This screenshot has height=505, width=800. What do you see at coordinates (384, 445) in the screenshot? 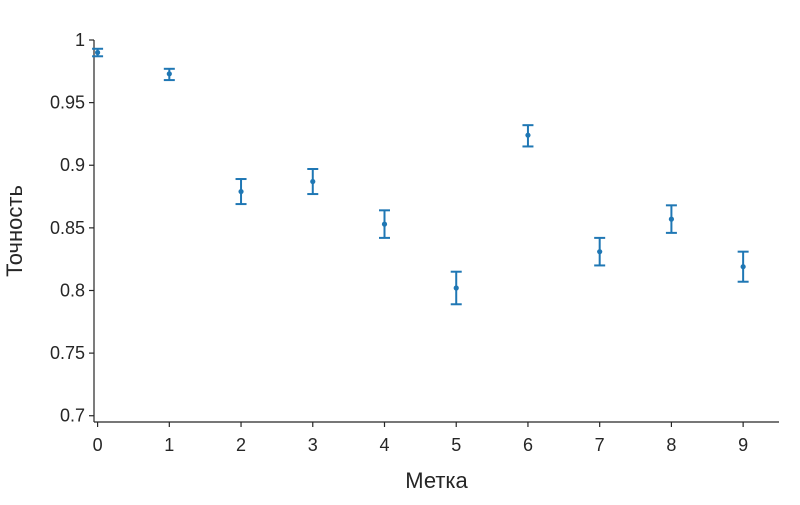
I see `x-tick-label: 4` at bounding box center [384, 445].